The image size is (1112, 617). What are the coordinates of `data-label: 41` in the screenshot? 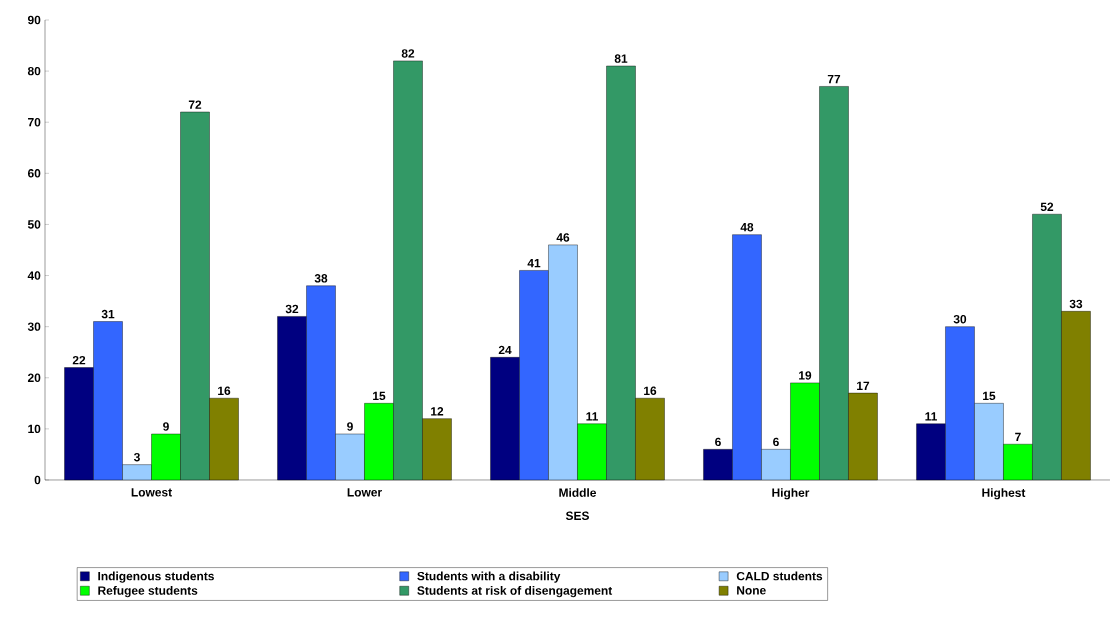 It's located at (534, 263).